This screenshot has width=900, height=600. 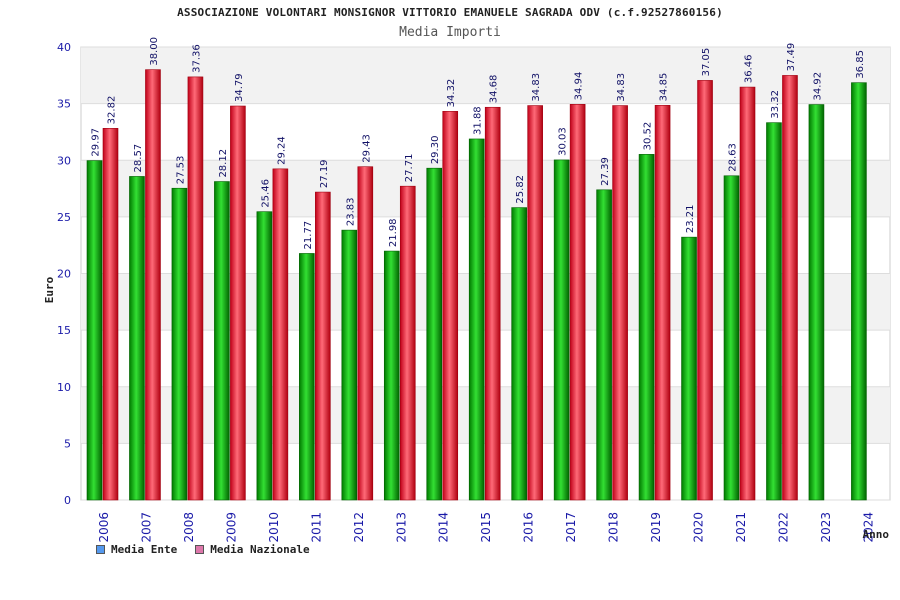 I want to click on legend-label-ente: Media Ente, so click(x=144, y=549).